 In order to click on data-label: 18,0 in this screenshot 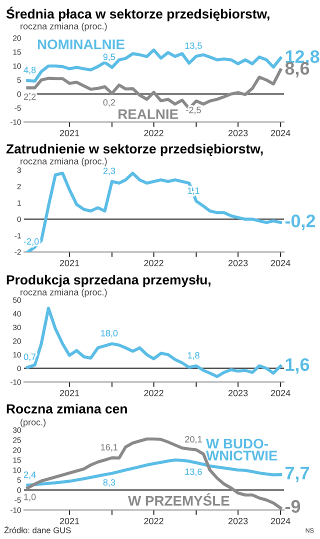, I will do `click(109, 334)`.